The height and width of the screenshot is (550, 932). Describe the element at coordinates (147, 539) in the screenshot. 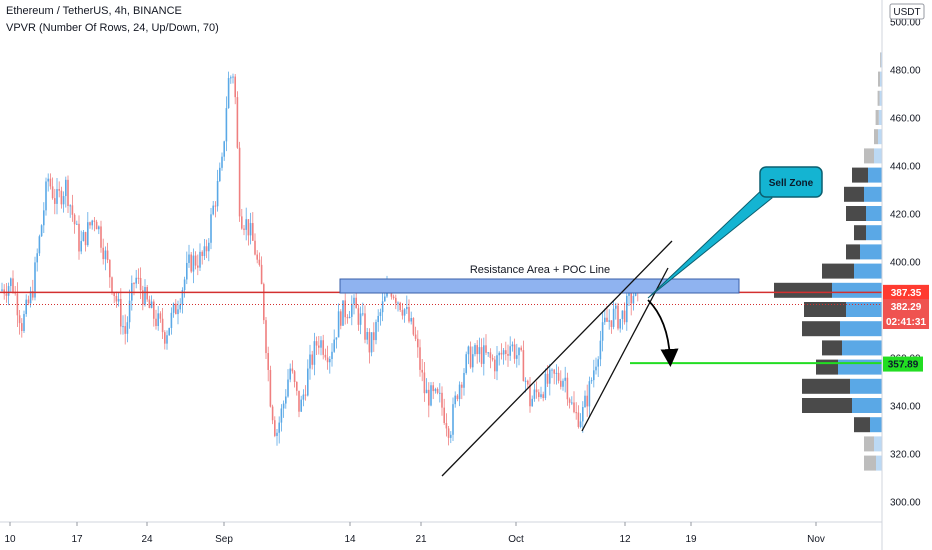

I see `time-tick-label: 24` at that location.